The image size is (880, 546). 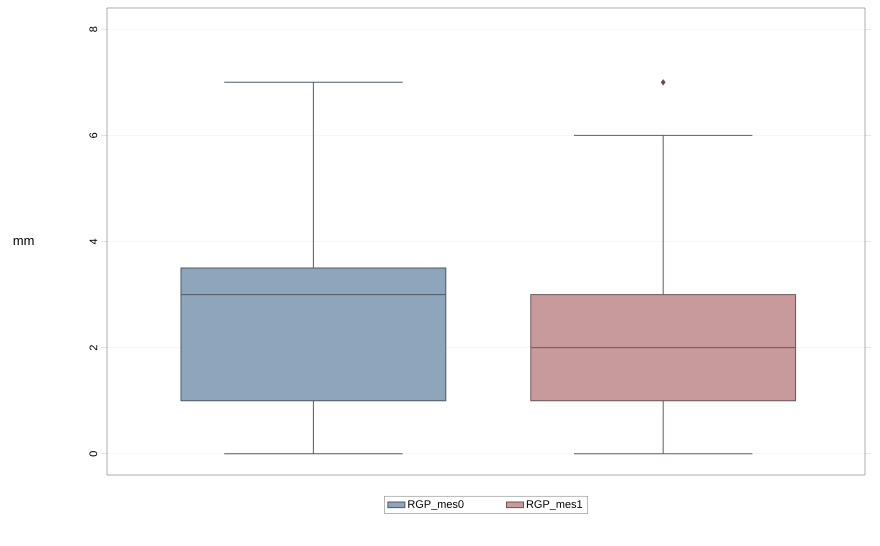 What do you see at coordinates (436, 505) in the screenshot?
I see `legend-label: RGP_mes0` at bounding box center [436, 505].